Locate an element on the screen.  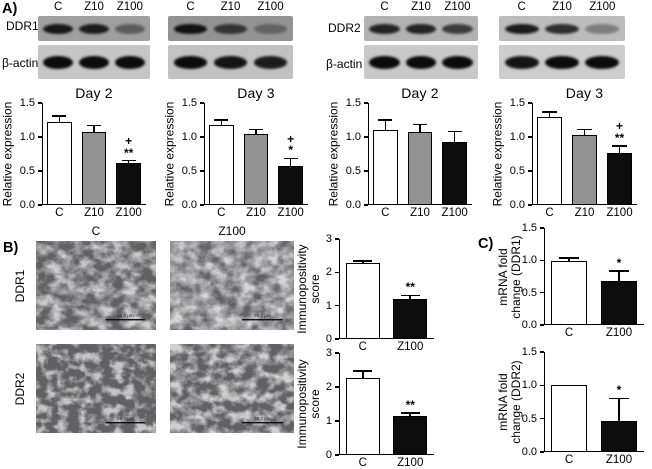
y-tick-label: 2 is located at coordinates (328, 387).